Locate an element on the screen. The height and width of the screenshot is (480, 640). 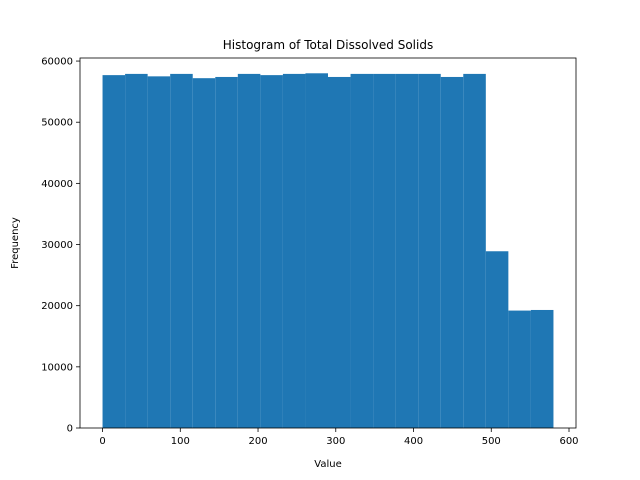
y-tick-label-5: 50000 is located at coordinates (57, 123).